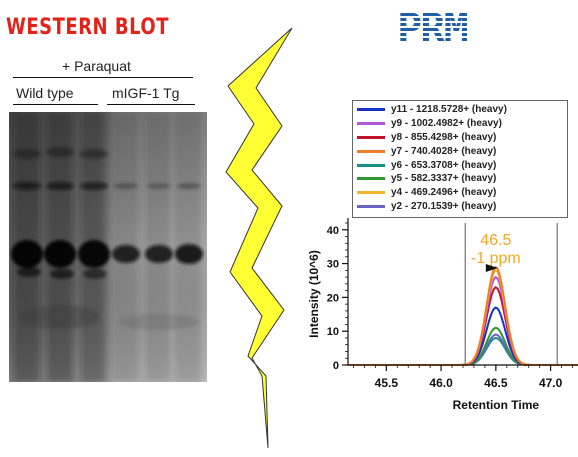  What do you see at coordinates (259, 238) in the screenshot?
I see `lightning-bolt-icon` at bounding box center [259, 238].